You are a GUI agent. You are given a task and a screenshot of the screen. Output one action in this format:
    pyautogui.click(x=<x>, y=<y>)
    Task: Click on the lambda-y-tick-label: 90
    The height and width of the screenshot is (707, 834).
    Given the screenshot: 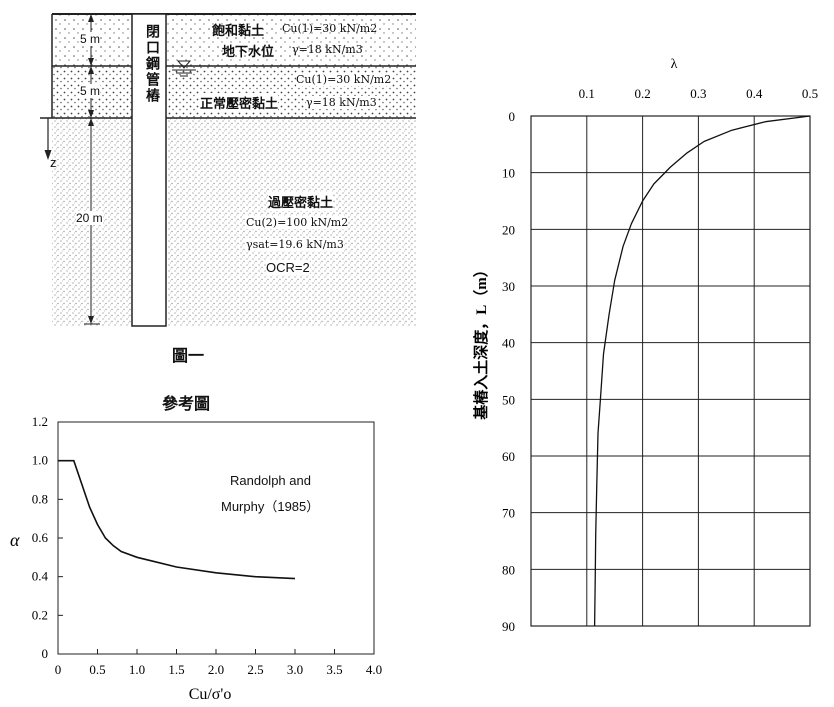 What is the action you would take?
    pyautogui.click(x=508, y=626)
    